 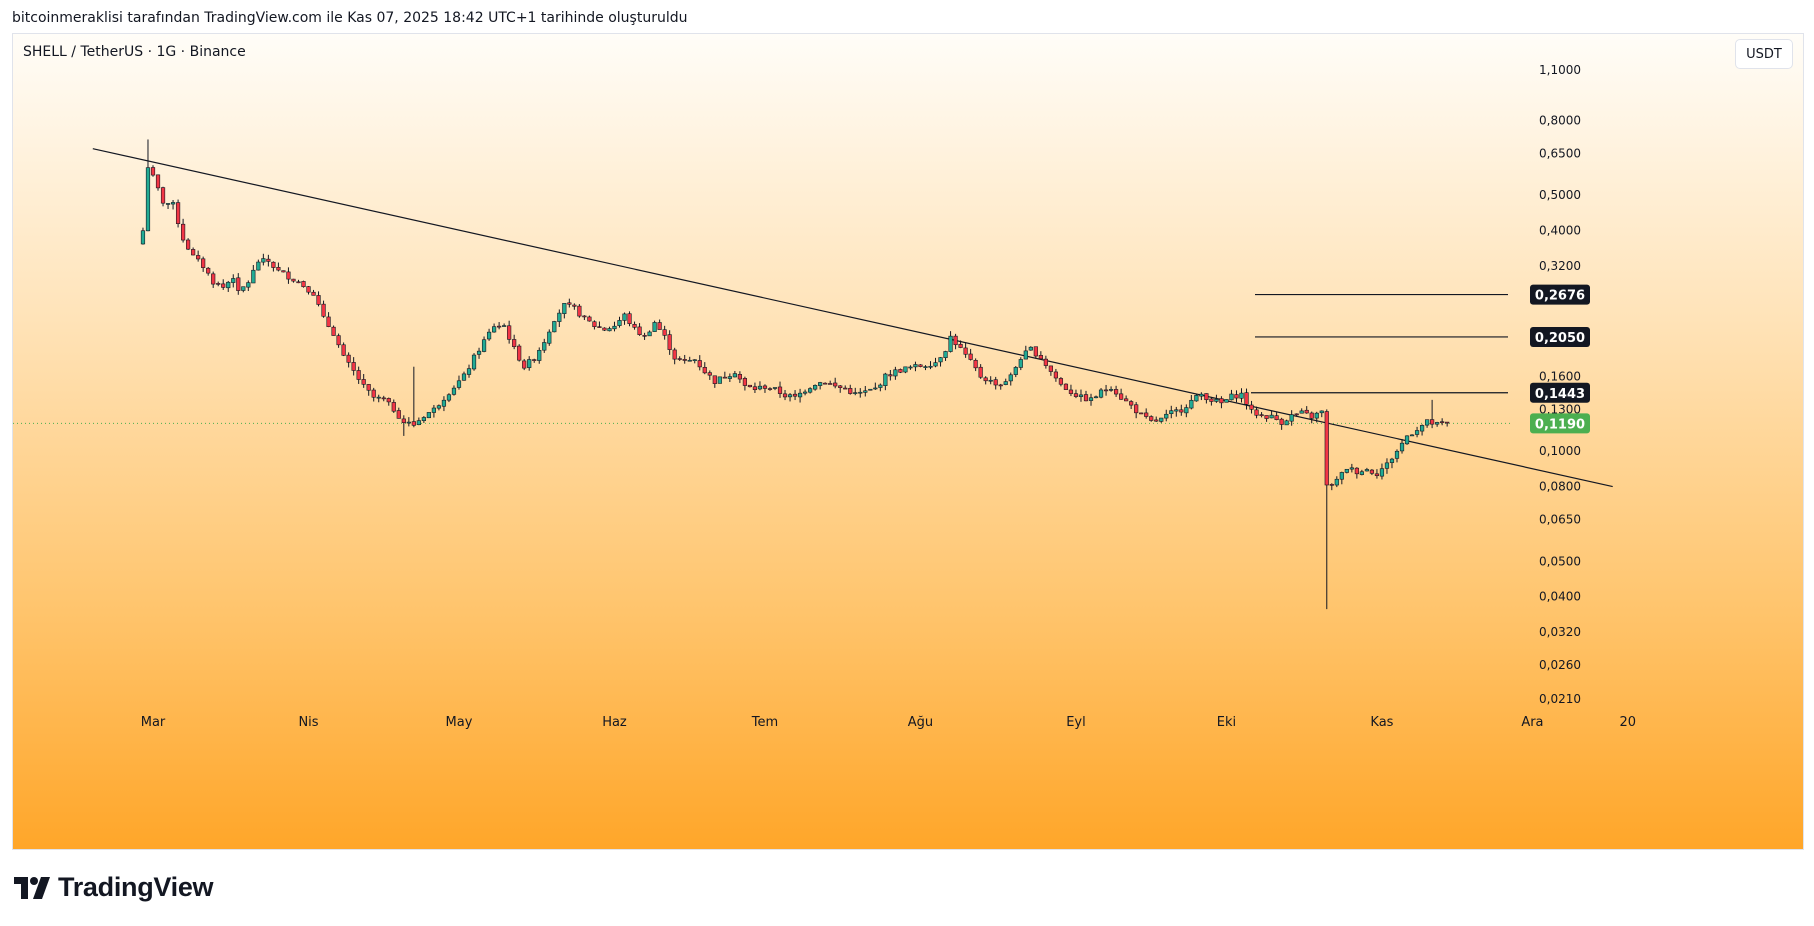 What do you see at coordinates (920, 722) in the screenshot?
I see `time-axis-label: Ağu` at bounding box center [920, 722].